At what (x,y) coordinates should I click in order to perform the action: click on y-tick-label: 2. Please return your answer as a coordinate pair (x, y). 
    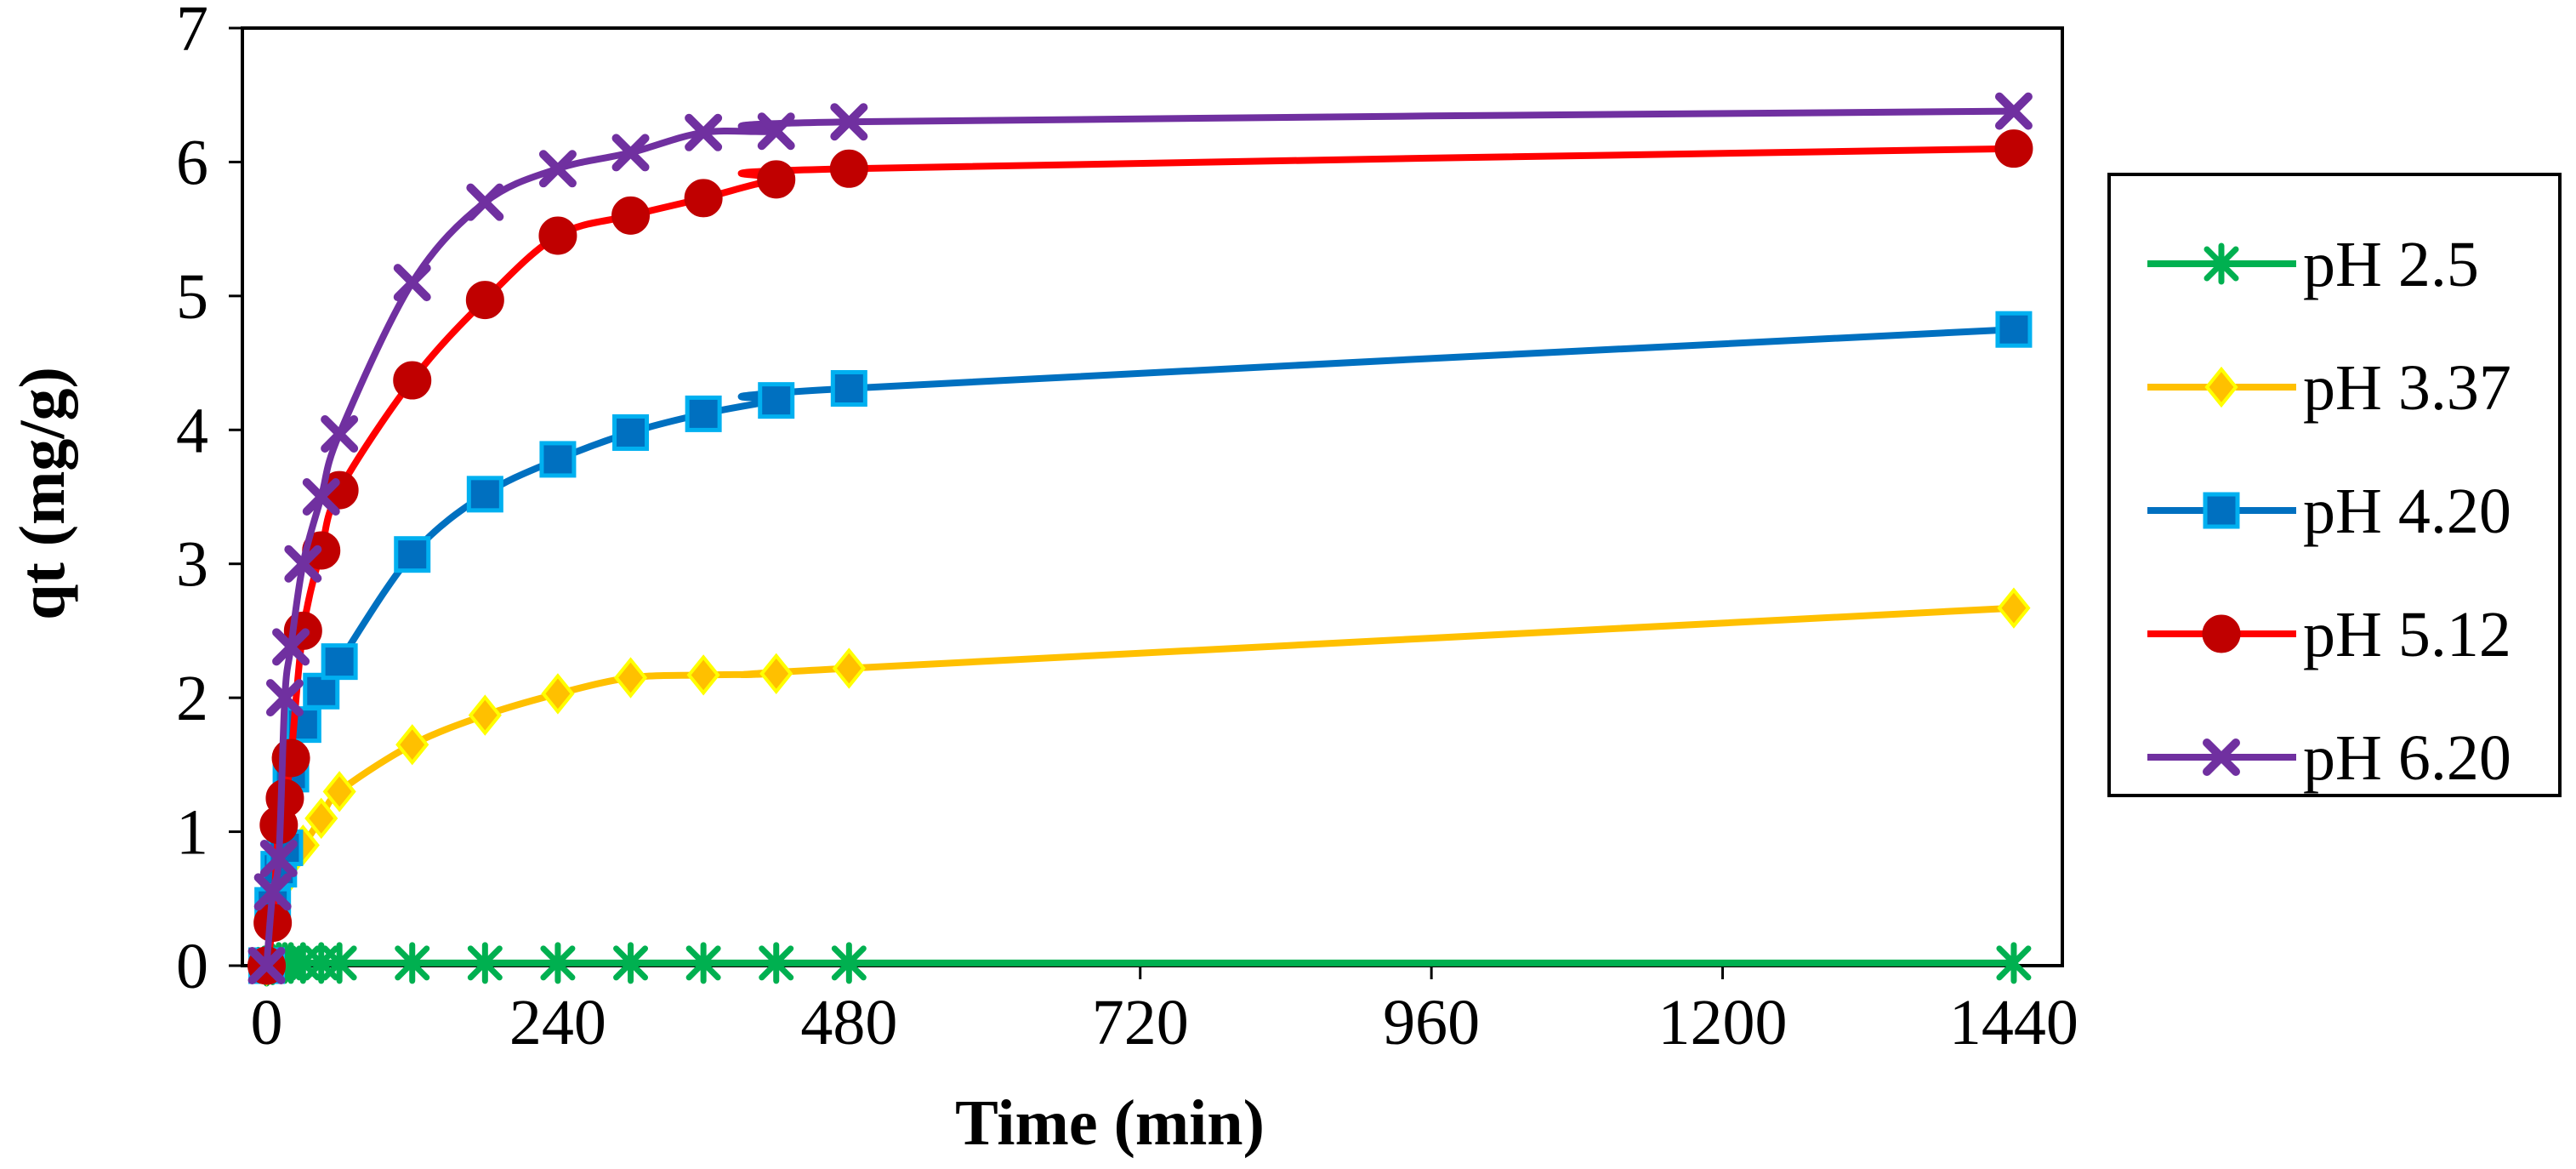
    Looking at the image, I should click on (192, 698).